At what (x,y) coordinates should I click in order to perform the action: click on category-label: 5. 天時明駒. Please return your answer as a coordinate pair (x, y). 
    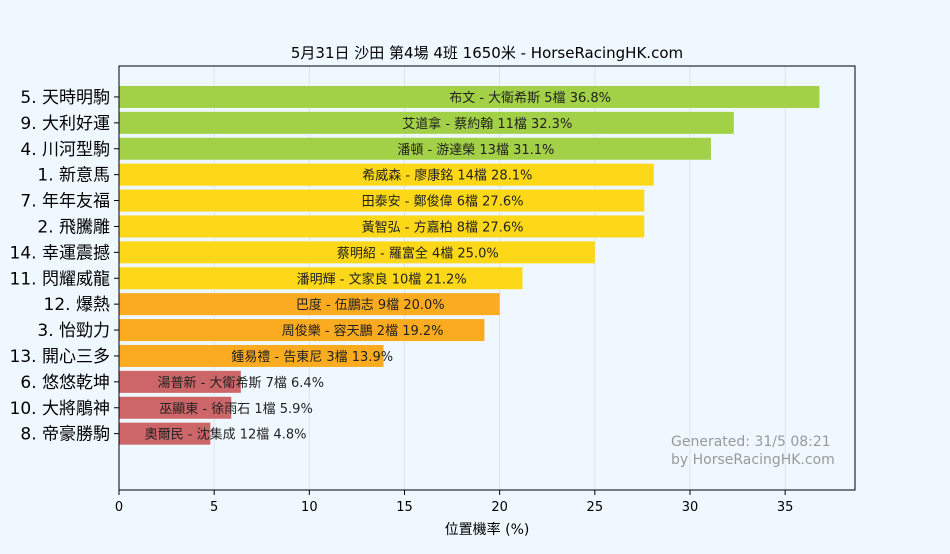
    Looking at the image, I should click on (65, 98).